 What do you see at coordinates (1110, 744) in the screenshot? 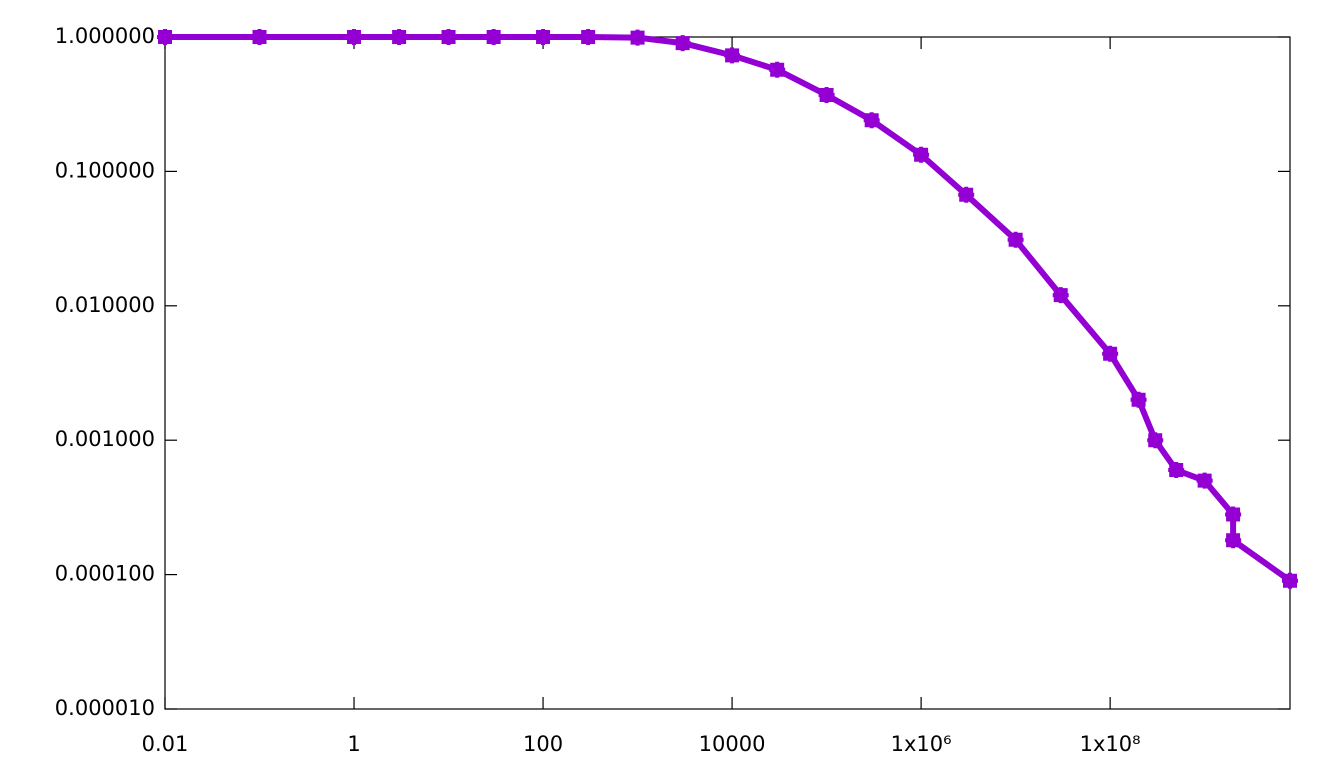
I see `x-tick-label: 1x10⁸` at bounding box center [1110, 744].